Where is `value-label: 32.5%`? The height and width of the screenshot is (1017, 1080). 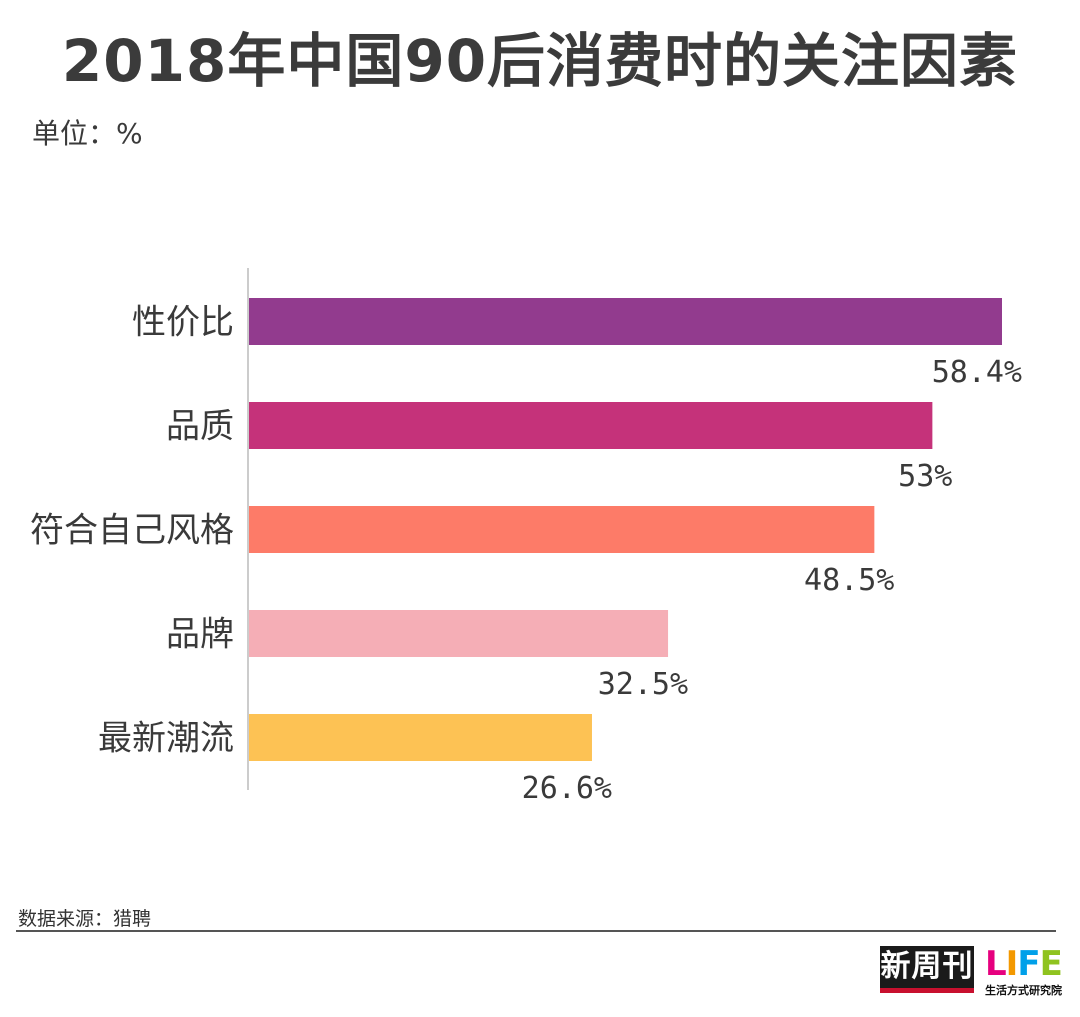 value-label: 32.5% is located at coordinates (643, 684).